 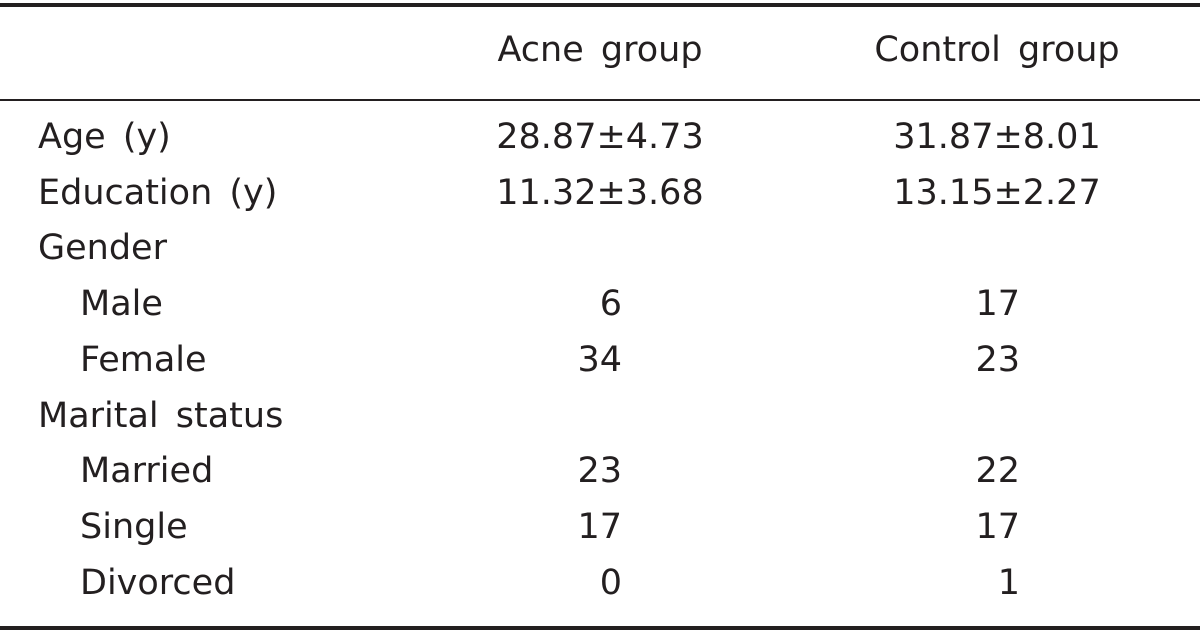 What do you see at coordinates (161, 415) in the screenshot?
I see `row-label: Marital status` at bounding box center [161, 415].